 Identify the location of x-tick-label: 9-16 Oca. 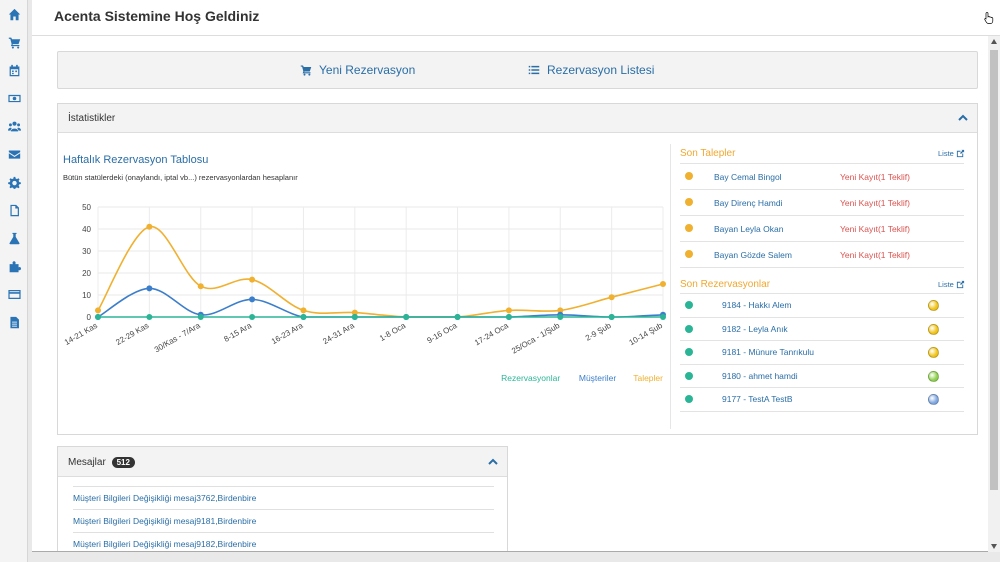
(442, 333).